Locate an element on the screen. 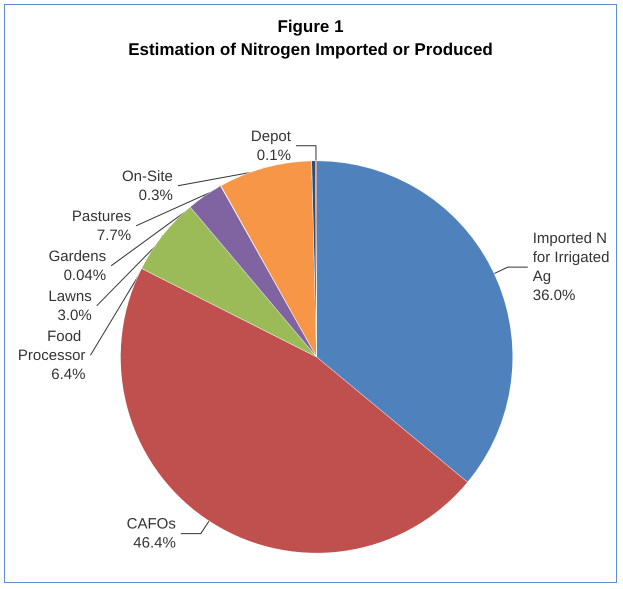 Image resolution: width=623 pixels, height=589 pixels. slice-label: Food Processor is located at coordinates (52, 346).